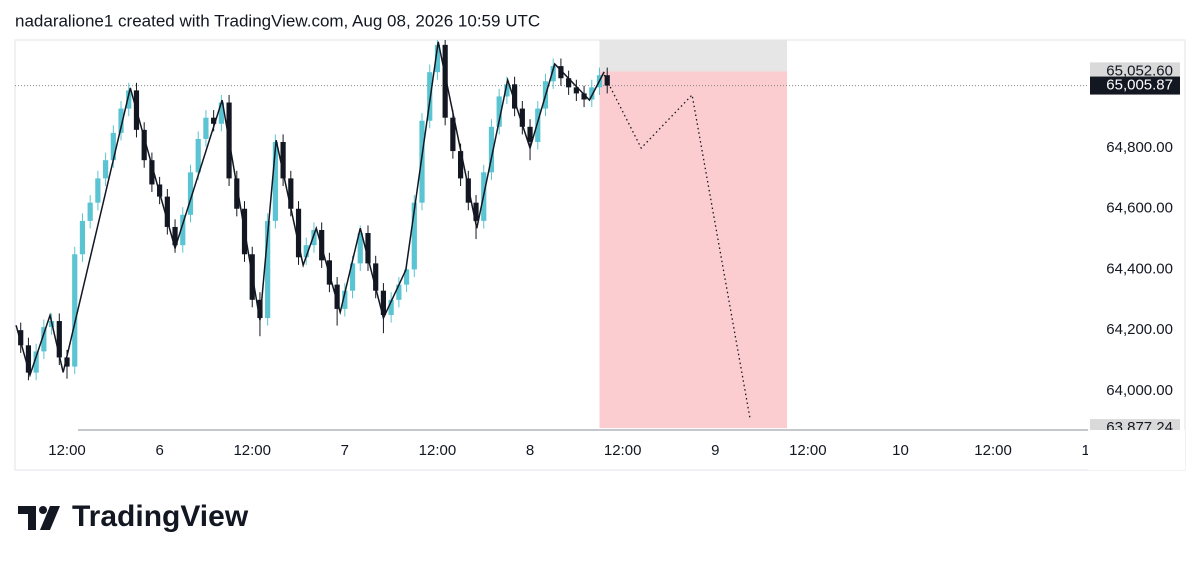  Describe the element at coordinates (1139, 147) in the screenshot. I see `y-tick-label: 64,800.00` at that location.